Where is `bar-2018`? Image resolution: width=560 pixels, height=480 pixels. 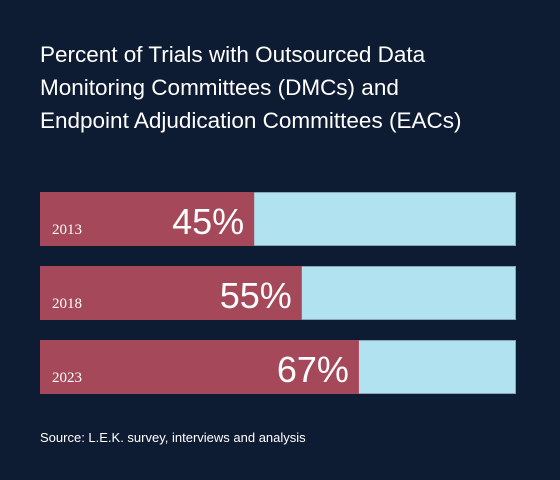
bar-2018 is located at coordinates (171, 293).